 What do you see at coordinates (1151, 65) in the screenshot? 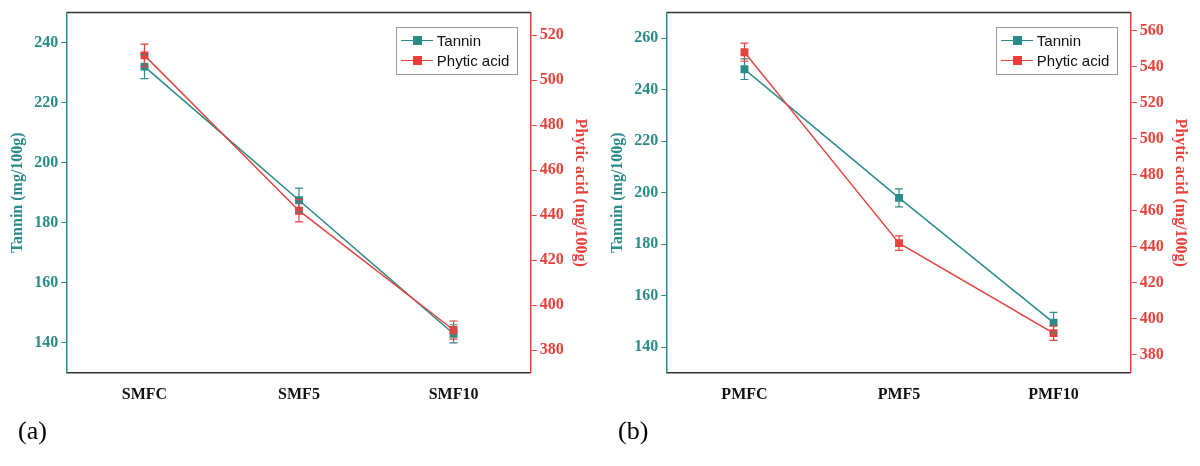
I see `y2-tick-label: 540` at bounding box center [1151, 65].